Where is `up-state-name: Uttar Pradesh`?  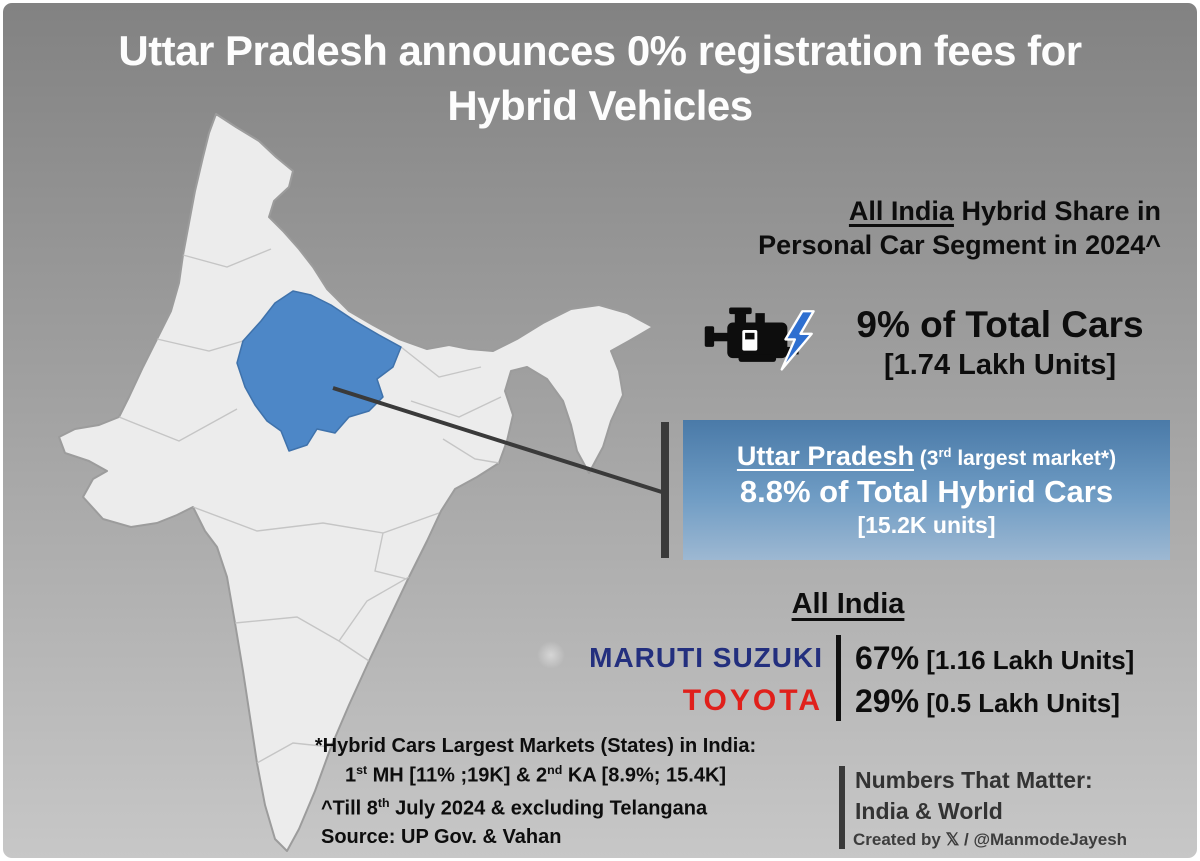
up-state-name: Uttar Pradesh is located at coordinates (825, 456).